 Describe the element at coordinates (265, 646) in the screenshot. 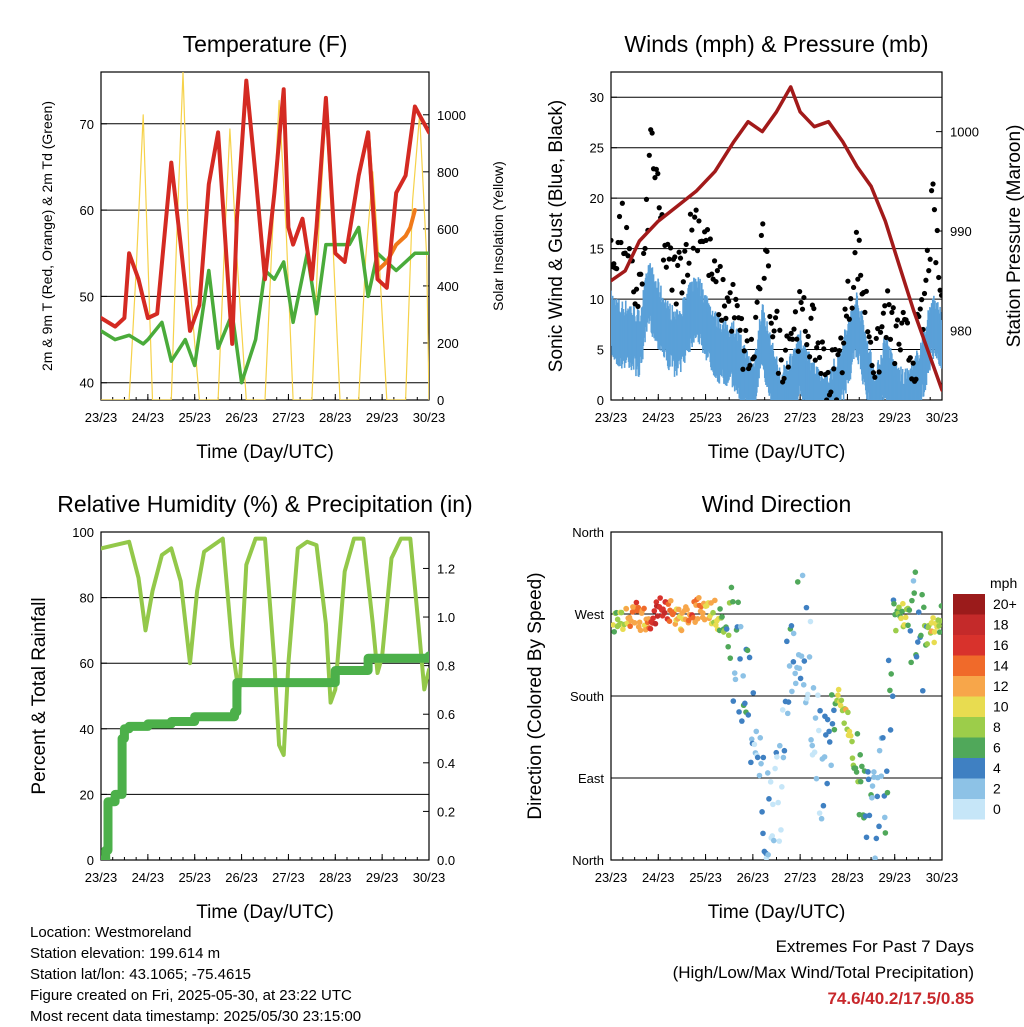

I see `relative-humidity-line` at that location.